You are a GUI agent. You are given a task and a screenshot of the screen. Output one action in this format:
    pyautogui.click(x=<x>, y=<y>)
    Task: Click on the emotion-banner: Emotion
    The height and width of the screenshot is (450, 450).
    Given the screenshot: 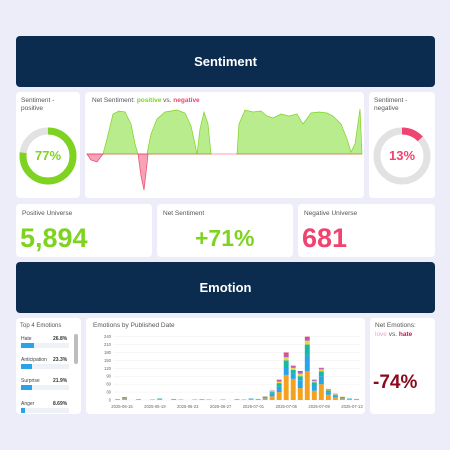 What is the action you would take?
    pyautogui.click(x=225, y=287)
    